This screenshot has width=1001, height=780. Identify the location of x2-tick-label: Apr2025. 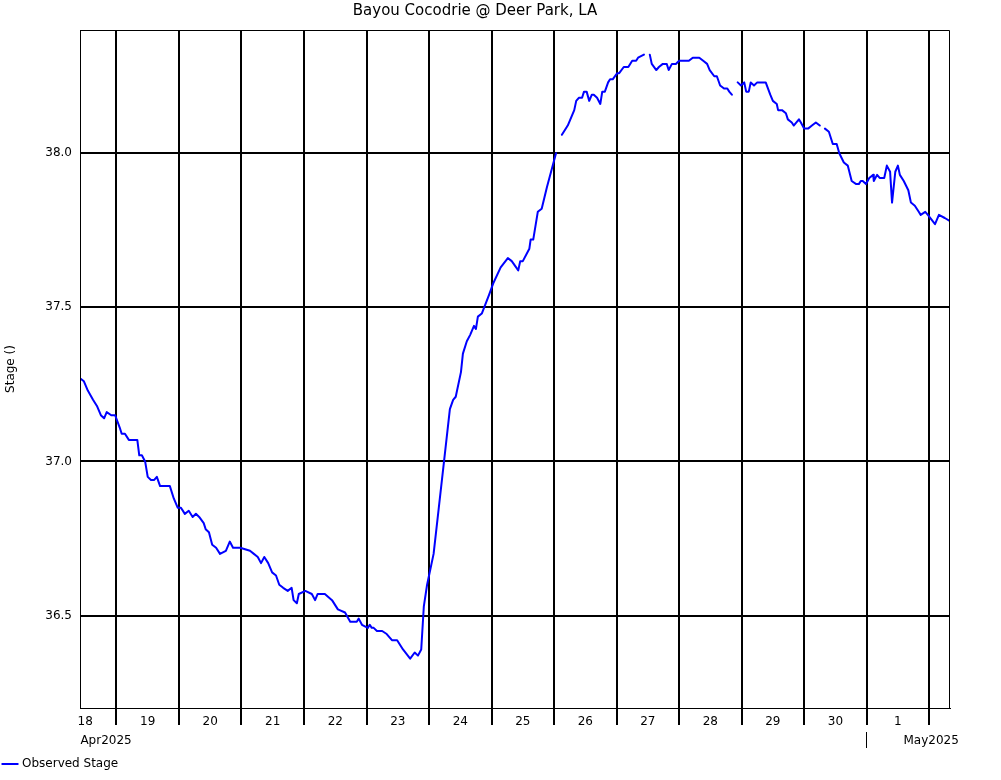
(106, 740).